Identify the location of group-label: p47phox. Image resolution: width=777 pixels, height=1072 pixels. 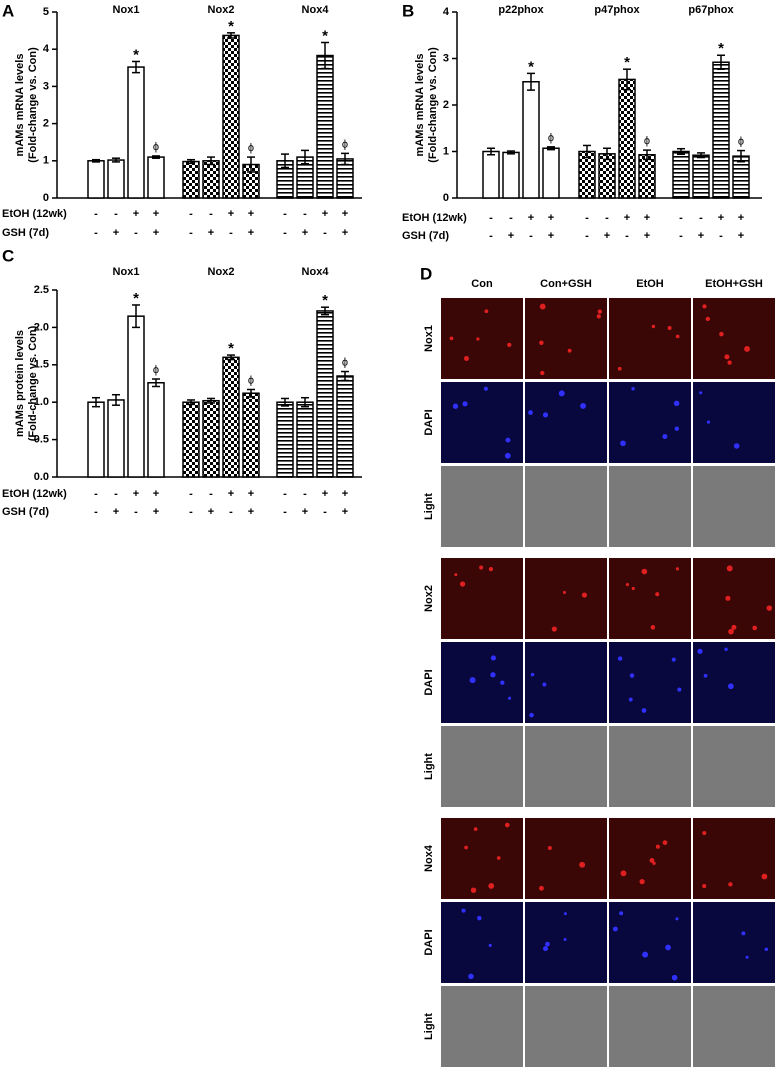
(617, 10).